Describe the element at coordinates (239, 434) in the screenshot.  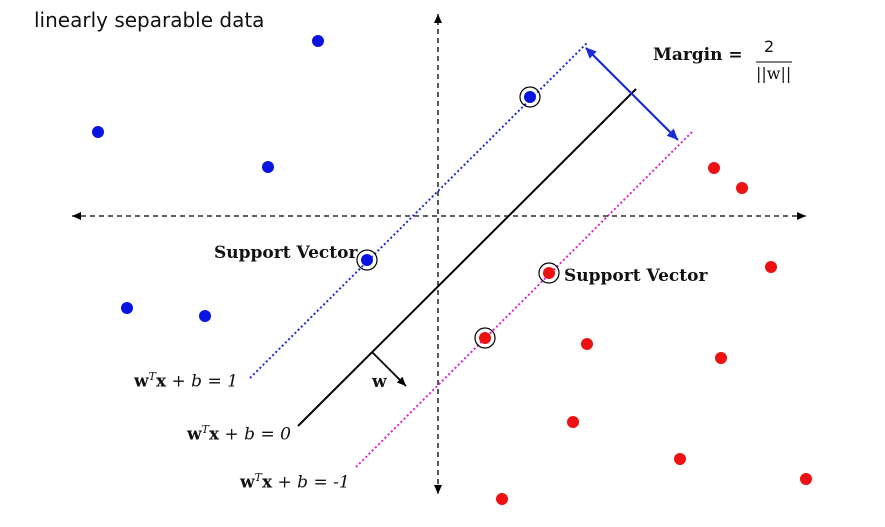
I see `equation-zero: wTx + b = 0` at that location.